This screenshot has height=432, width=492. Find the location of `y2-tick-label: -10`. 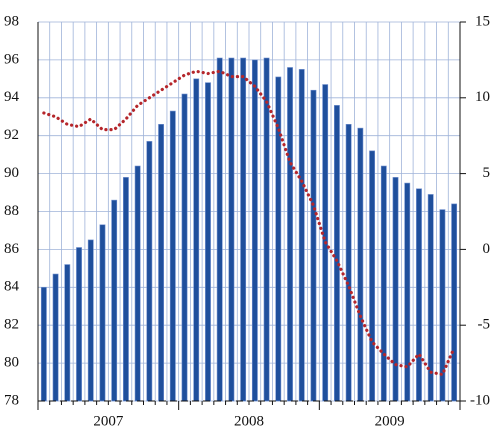

y2-tick-label: -10 is located at coordinates (480, 400).